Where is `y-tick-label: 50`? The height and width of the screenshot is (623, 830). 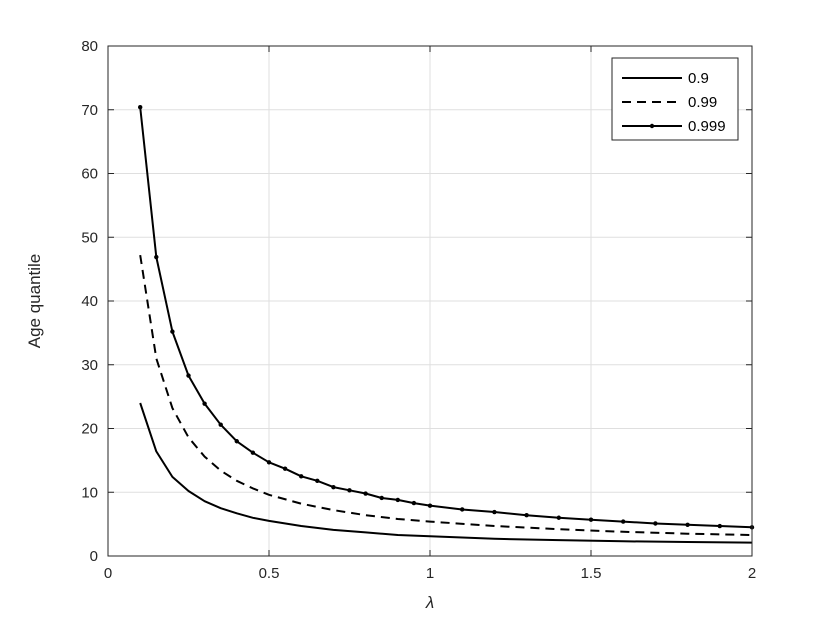
y-tick-label: 50 is located at coordinates (89, 237).